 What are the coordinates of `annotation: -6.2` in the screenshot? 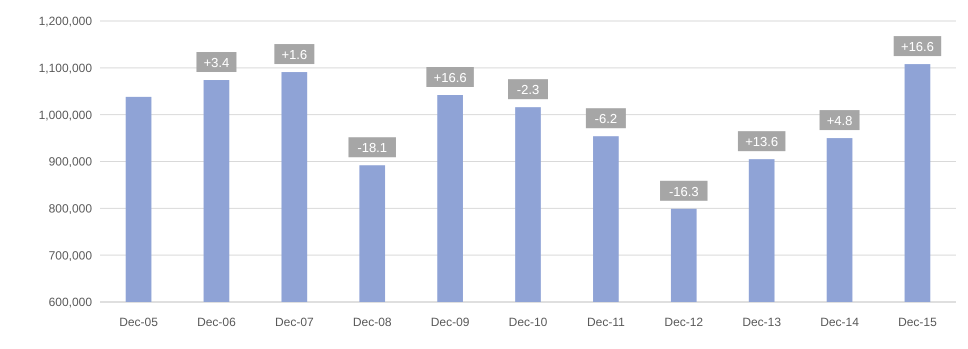 It's located at (606, 118).